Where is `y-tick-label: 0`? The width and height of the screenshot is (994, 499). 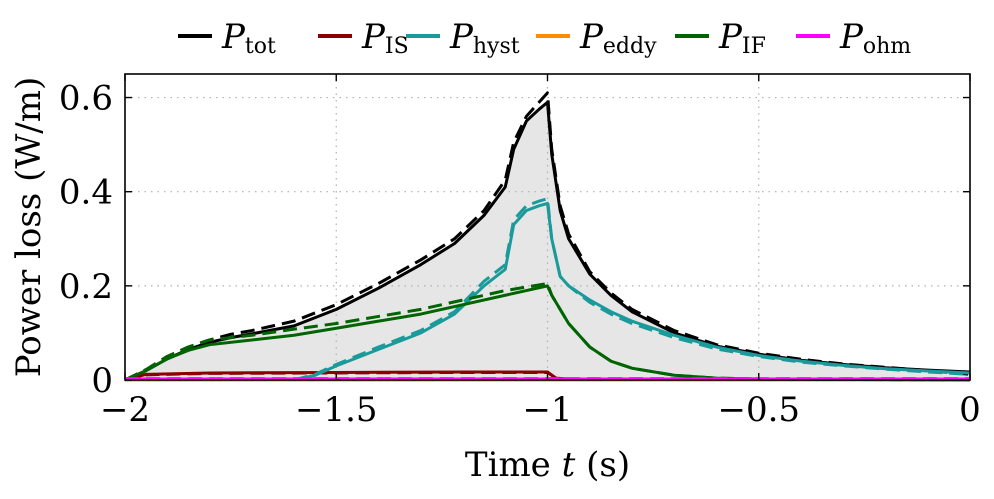
y-tick-label: 0 is located at coordinates (102, 381).